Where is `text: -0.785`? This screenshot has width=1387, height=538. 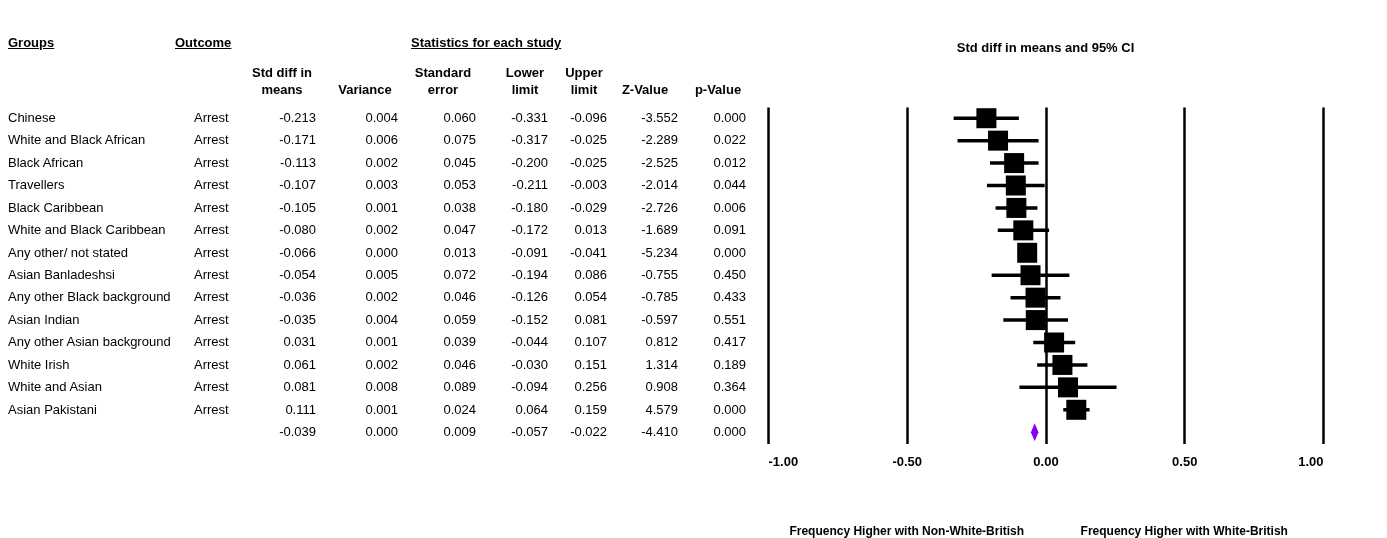 text: -0.785 is located at coordinates (659, 297).